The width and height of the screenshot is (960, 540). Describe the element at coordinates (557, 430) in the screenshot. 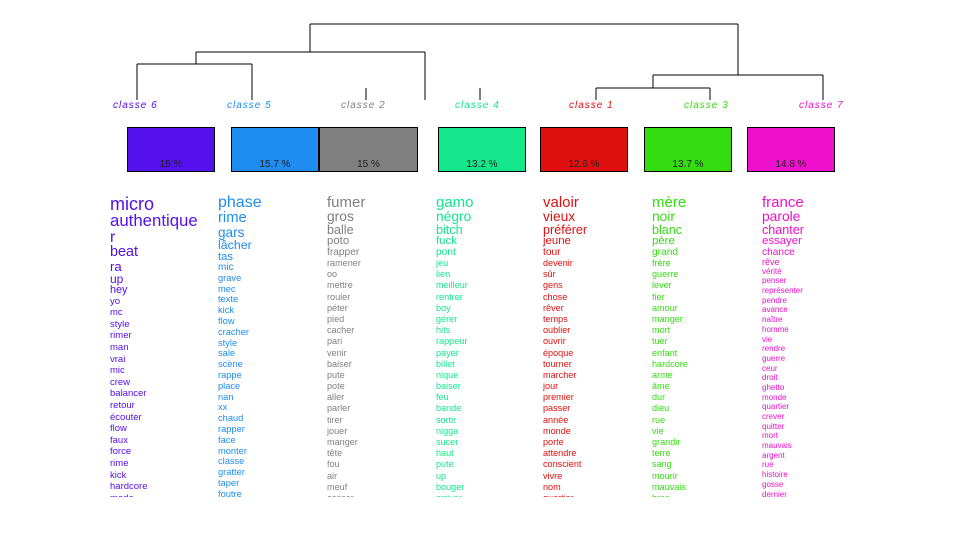

I see `word-item: monde` at that location.